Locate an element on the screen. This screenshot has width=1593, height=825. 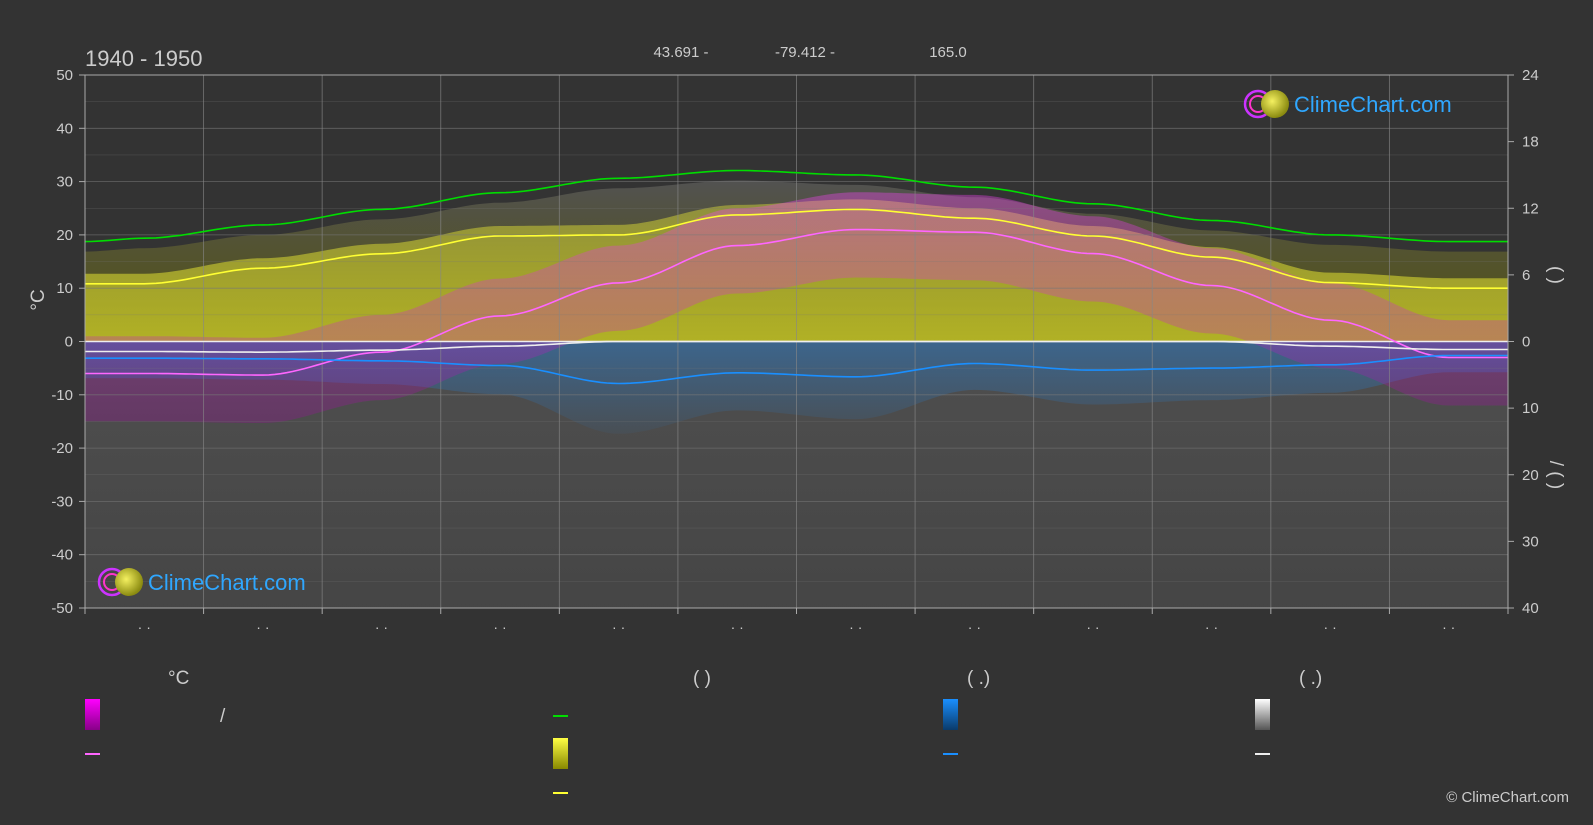
right-tick-label-precip: 30 is located at coordinates (1530, 541).